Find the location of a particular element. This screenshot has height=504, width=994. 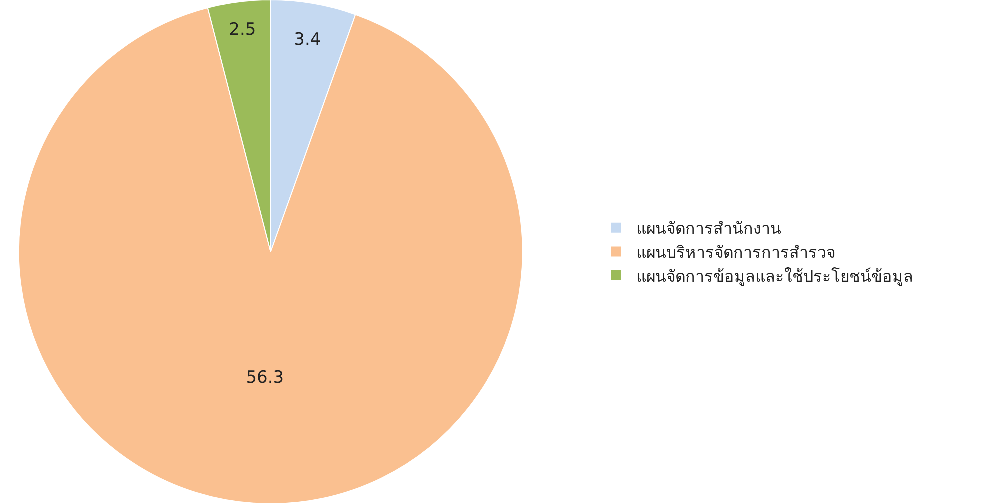

legend-label: แผนบริหารจัดการการสำรวจ is located at coordinates (736, 252).